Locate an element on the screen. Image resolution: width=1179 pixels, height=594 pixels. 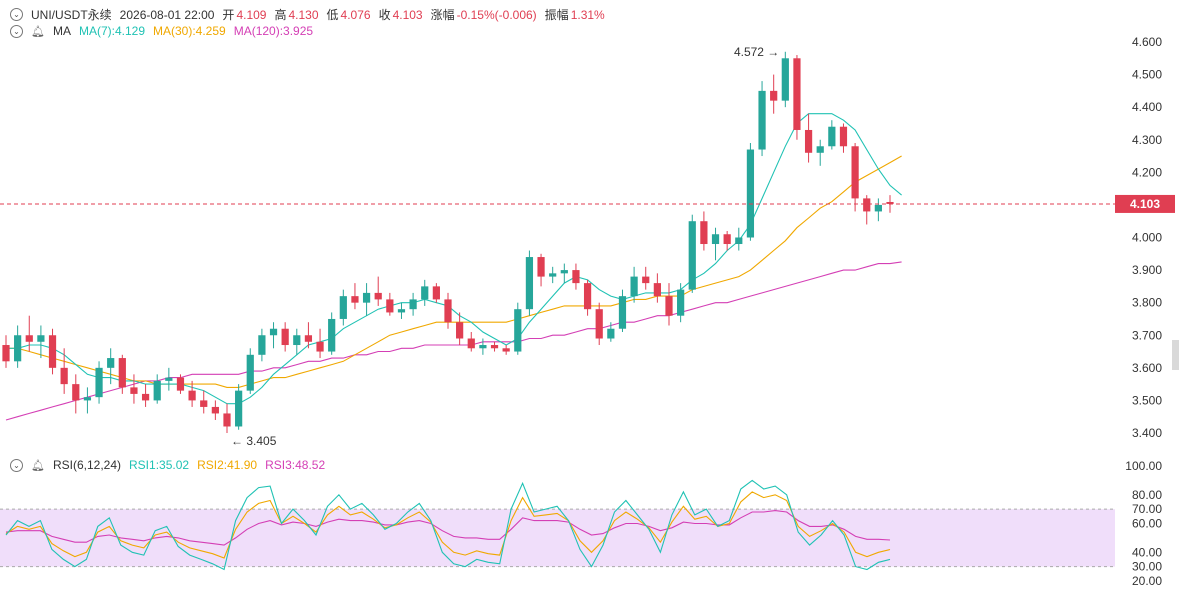
rsi-tick-label: 100.00 is located at coordinates (1143, 466).